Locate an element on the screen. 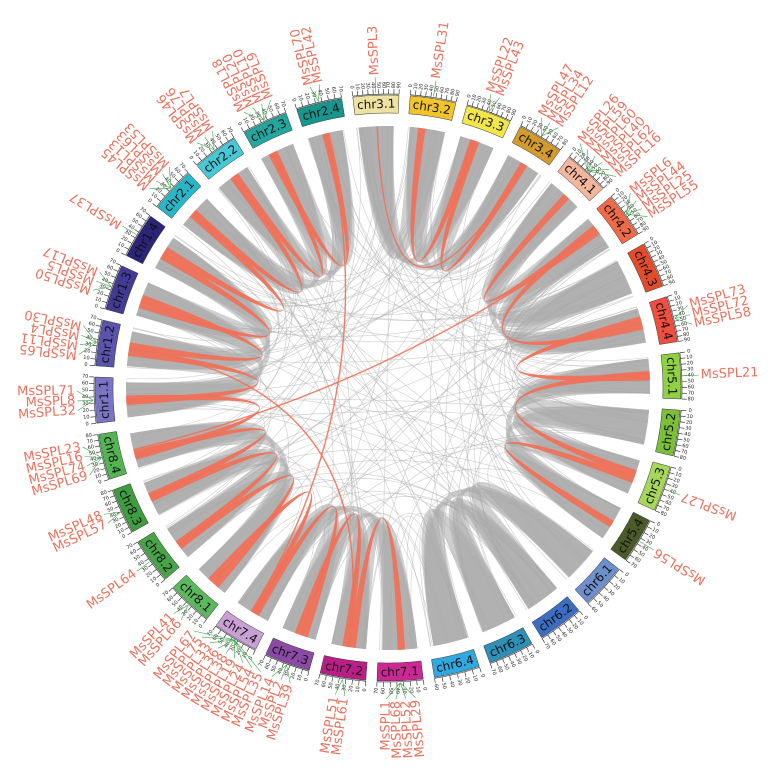 Image resolution: width=777 pixels, height=777 pixels. gene-group-chr1.4: MsSPL37 is located at coordinates (102, 212).